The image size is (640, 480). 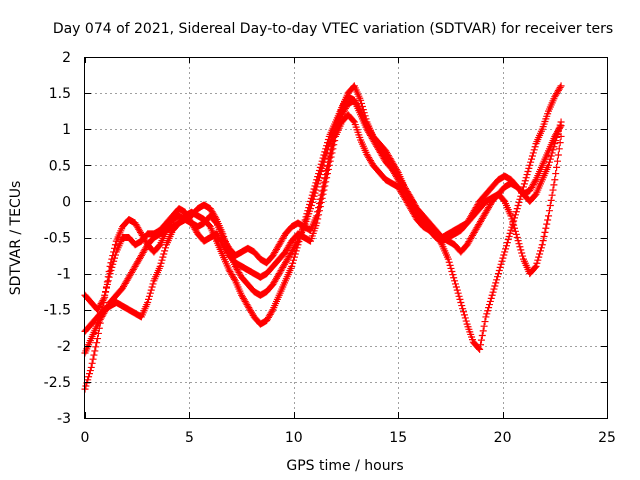 What do you see at coordinates (348, 438) in the screenshot?
I see `x-tick-labels: 0 5 10 15 20 25` at bounding box center [348, 438].